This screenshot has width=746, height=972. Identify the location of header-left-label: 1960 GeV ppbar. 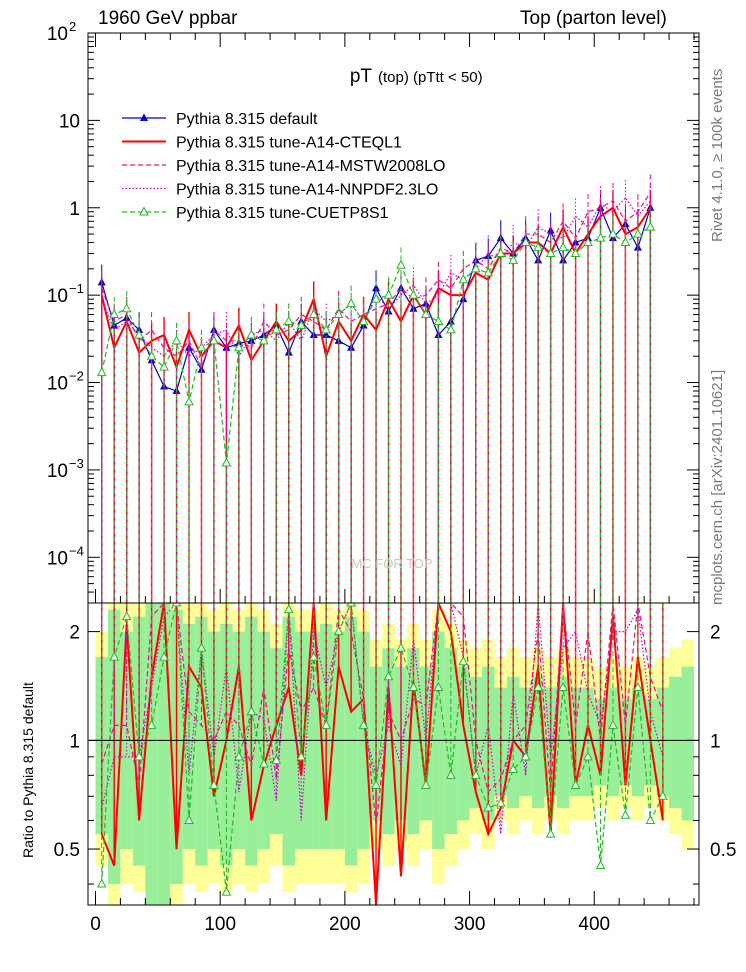
(168, 18).